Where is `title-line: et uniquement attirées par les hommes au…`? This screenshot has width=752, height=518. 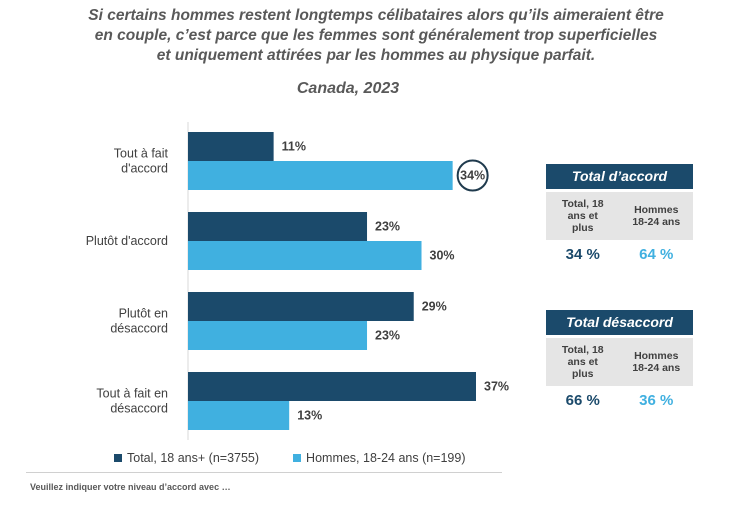
title-line: et uniquement attirées par les hommes au… is located at coordinates (376, 55).